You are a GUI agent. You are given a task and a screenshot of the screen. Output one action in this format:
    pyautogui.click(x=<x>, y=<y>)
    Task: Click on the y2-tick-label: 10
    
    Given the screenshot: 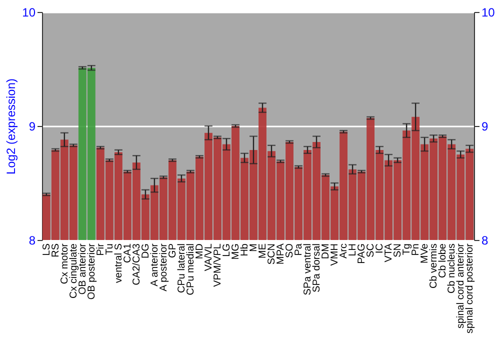 What is the action you would take?
    pyautogui.click(x=489, y=13)
    